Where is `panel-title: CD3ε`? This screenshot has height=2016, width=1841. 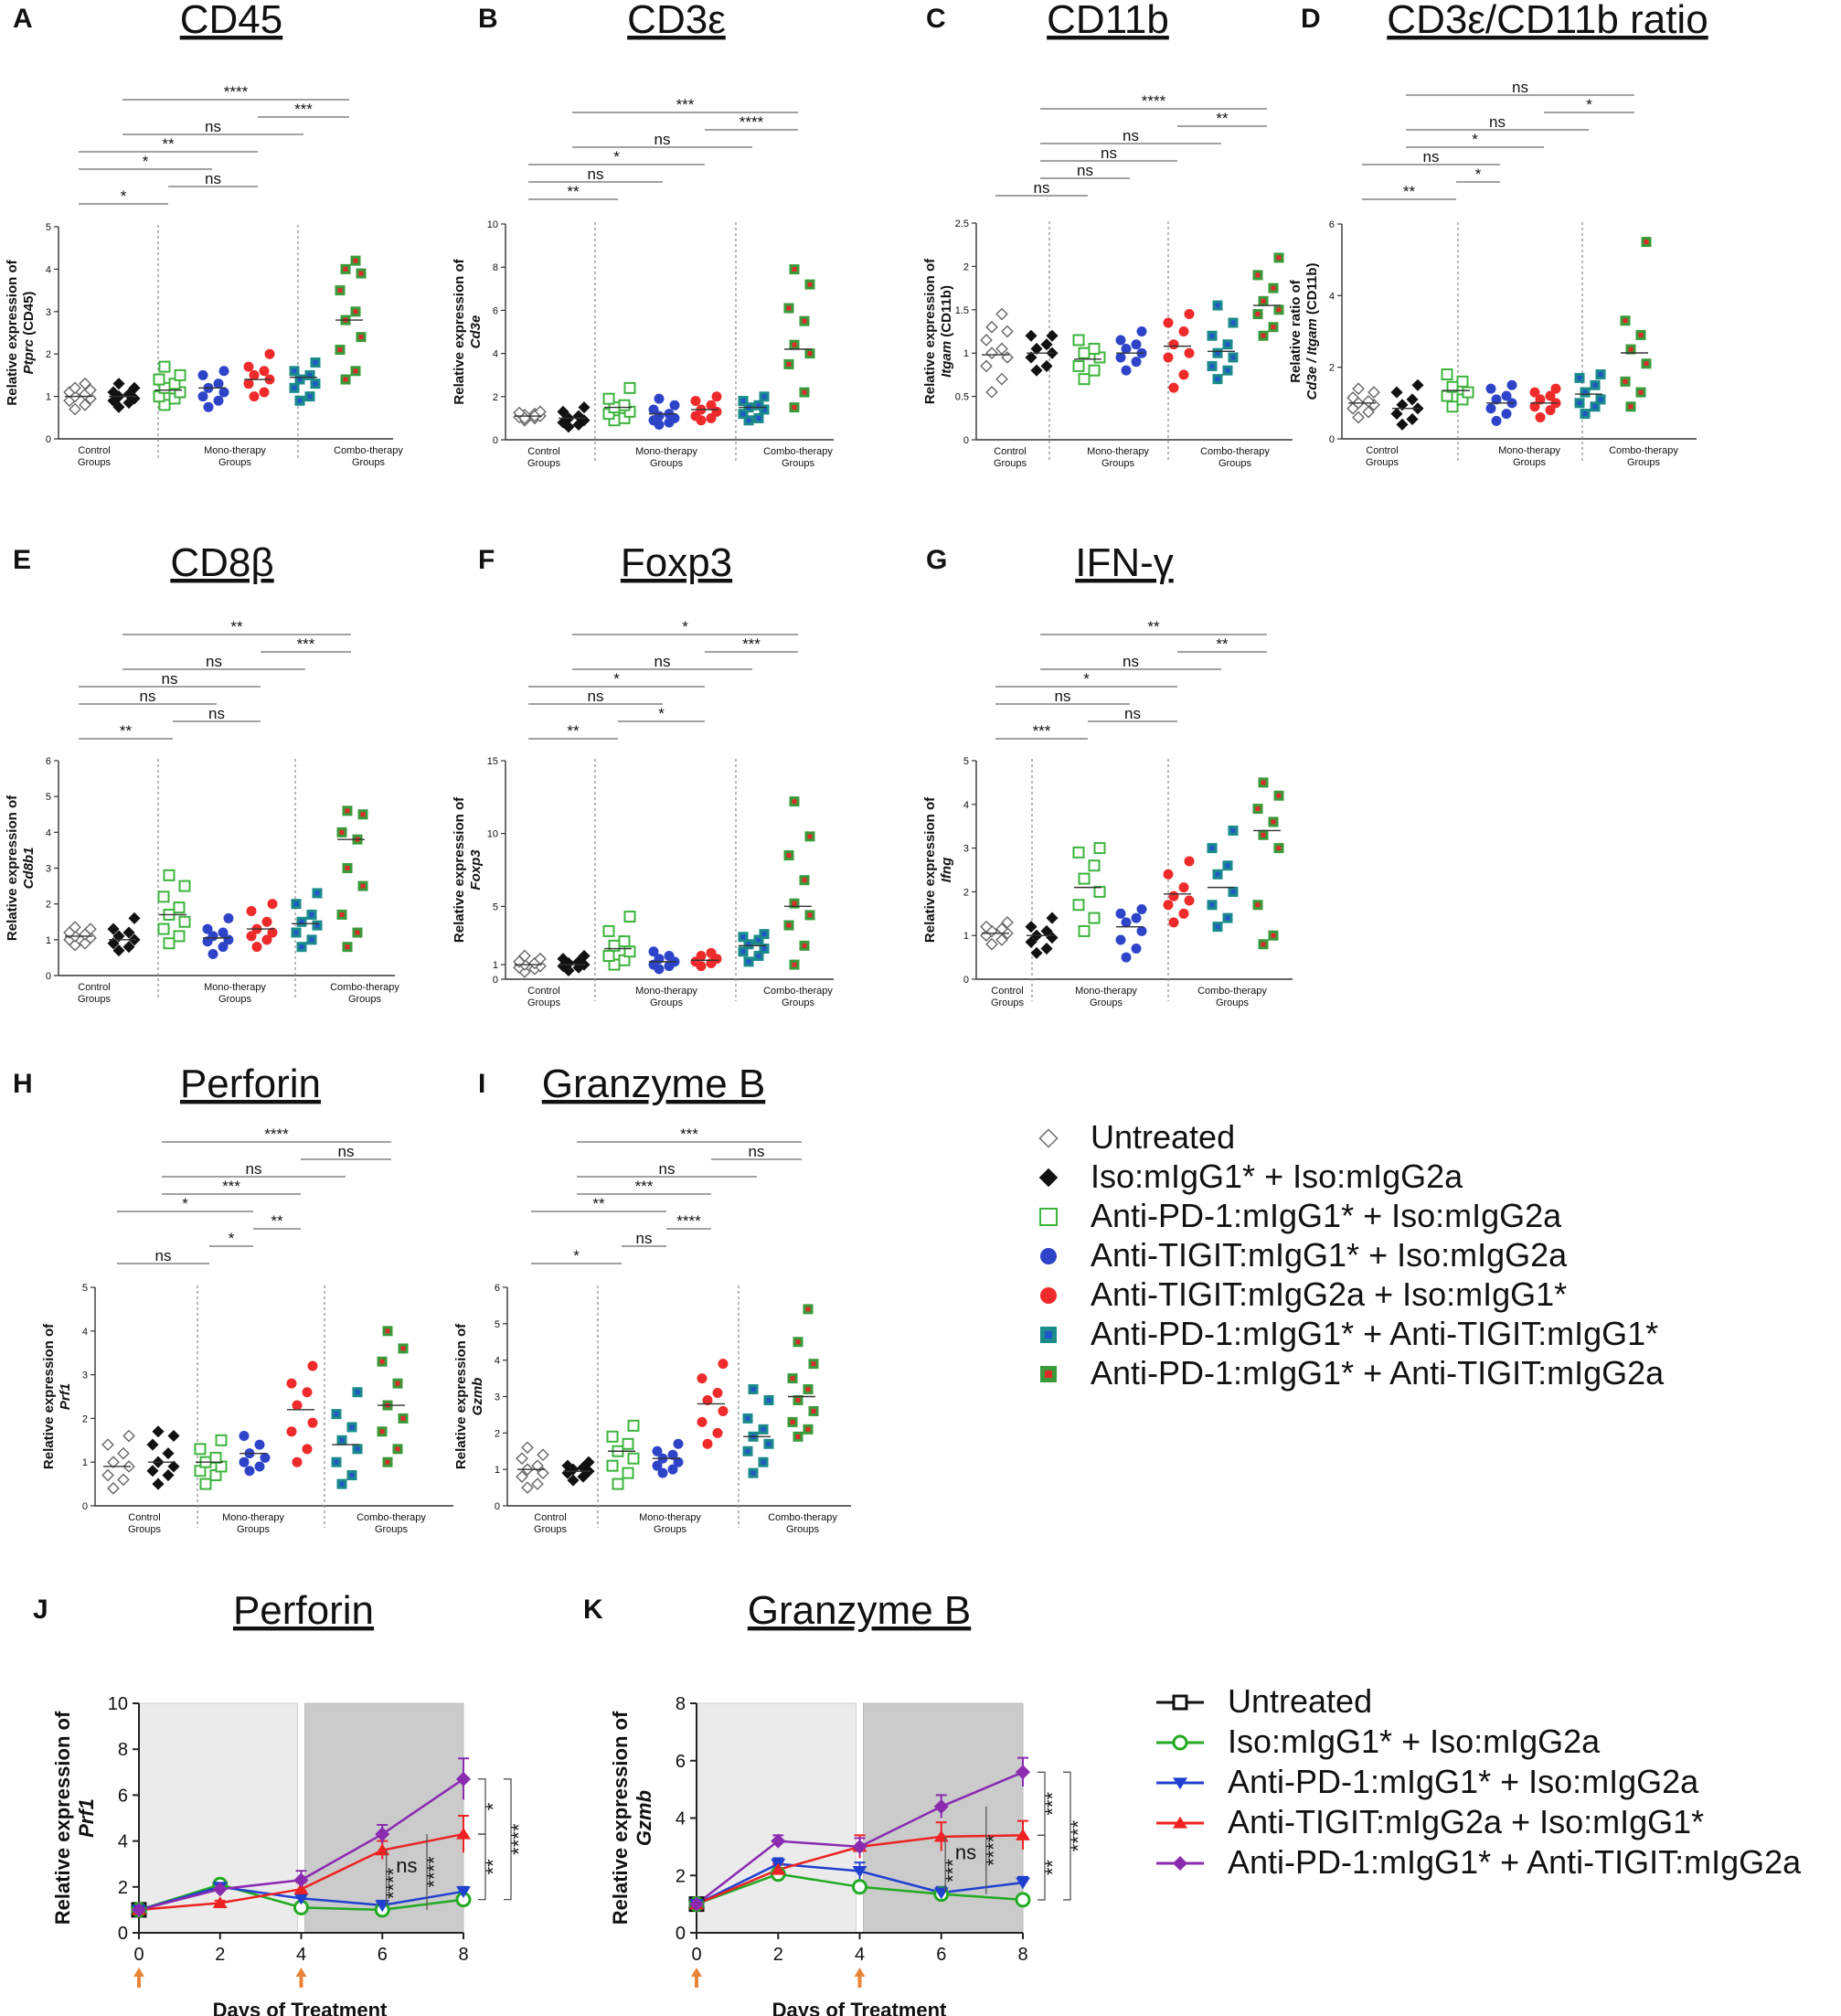
panel-title: CD3ε is located at coordinates (677, 21).